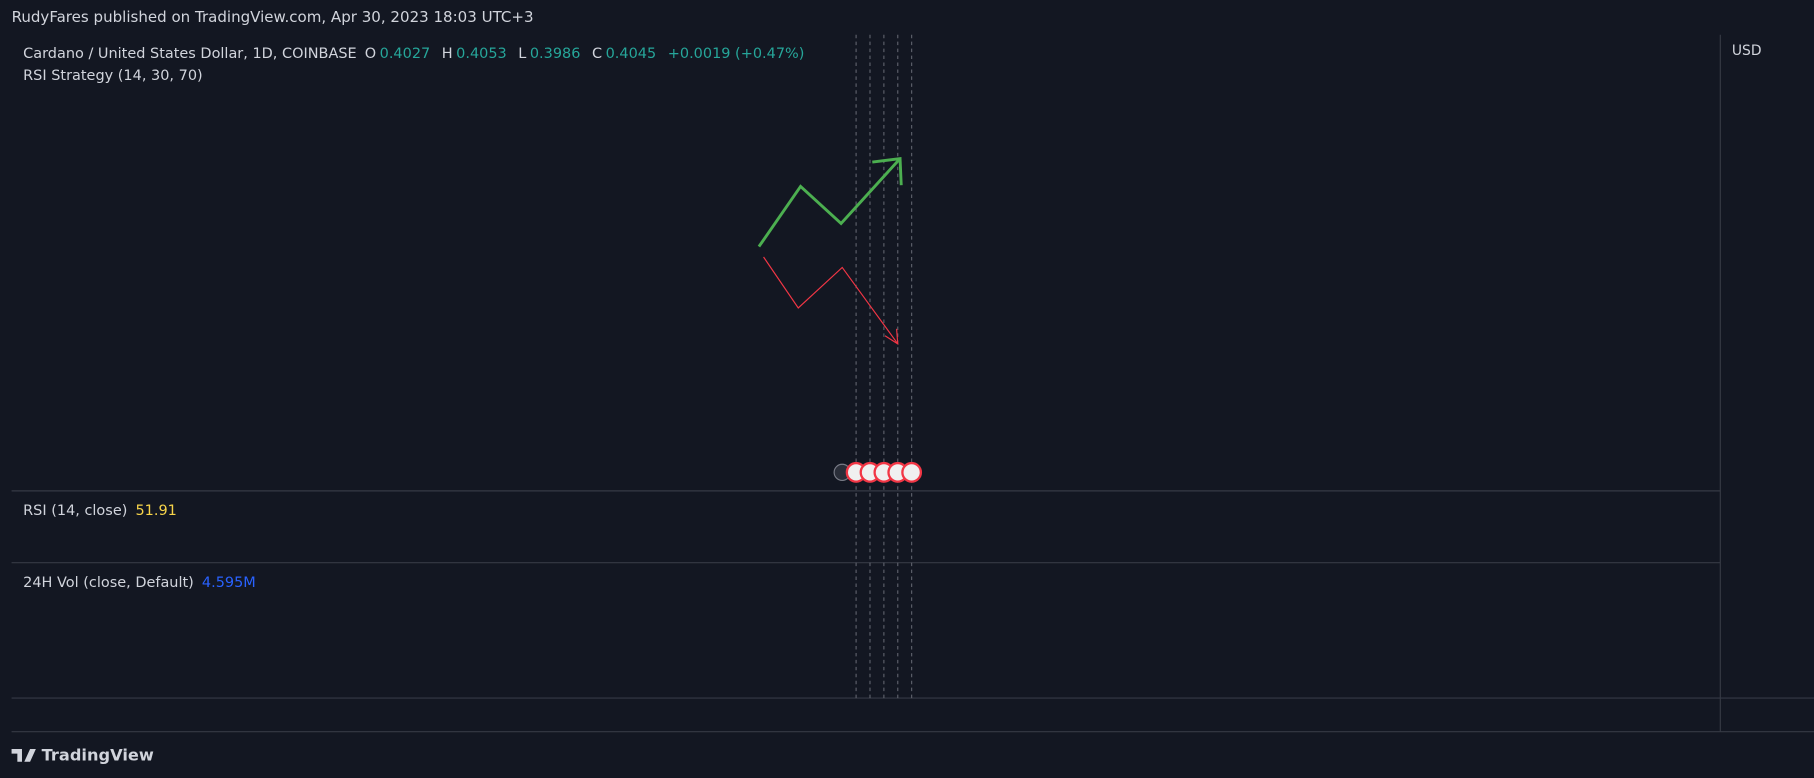 The height and width of the screenshot is (778, 1814). Describe the element at coordinates (522, 52) in the screenshot. I see `ohlc-label: L` at that location.